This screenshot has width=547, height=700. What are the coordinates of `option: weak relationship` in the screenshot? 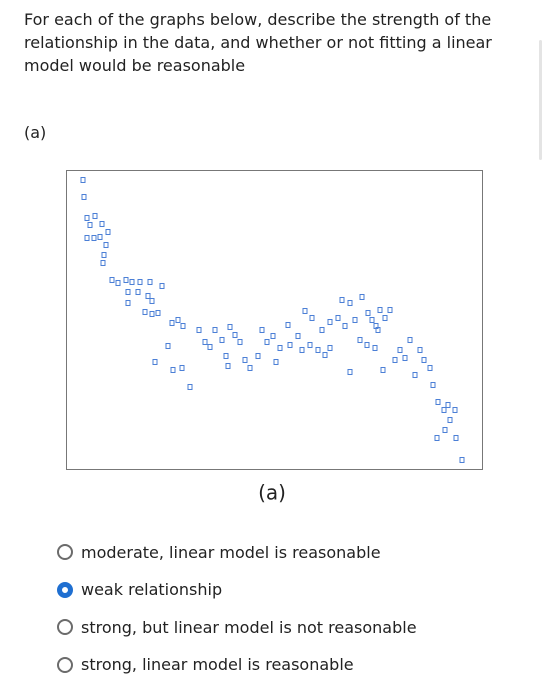 It's located at (139, 590).